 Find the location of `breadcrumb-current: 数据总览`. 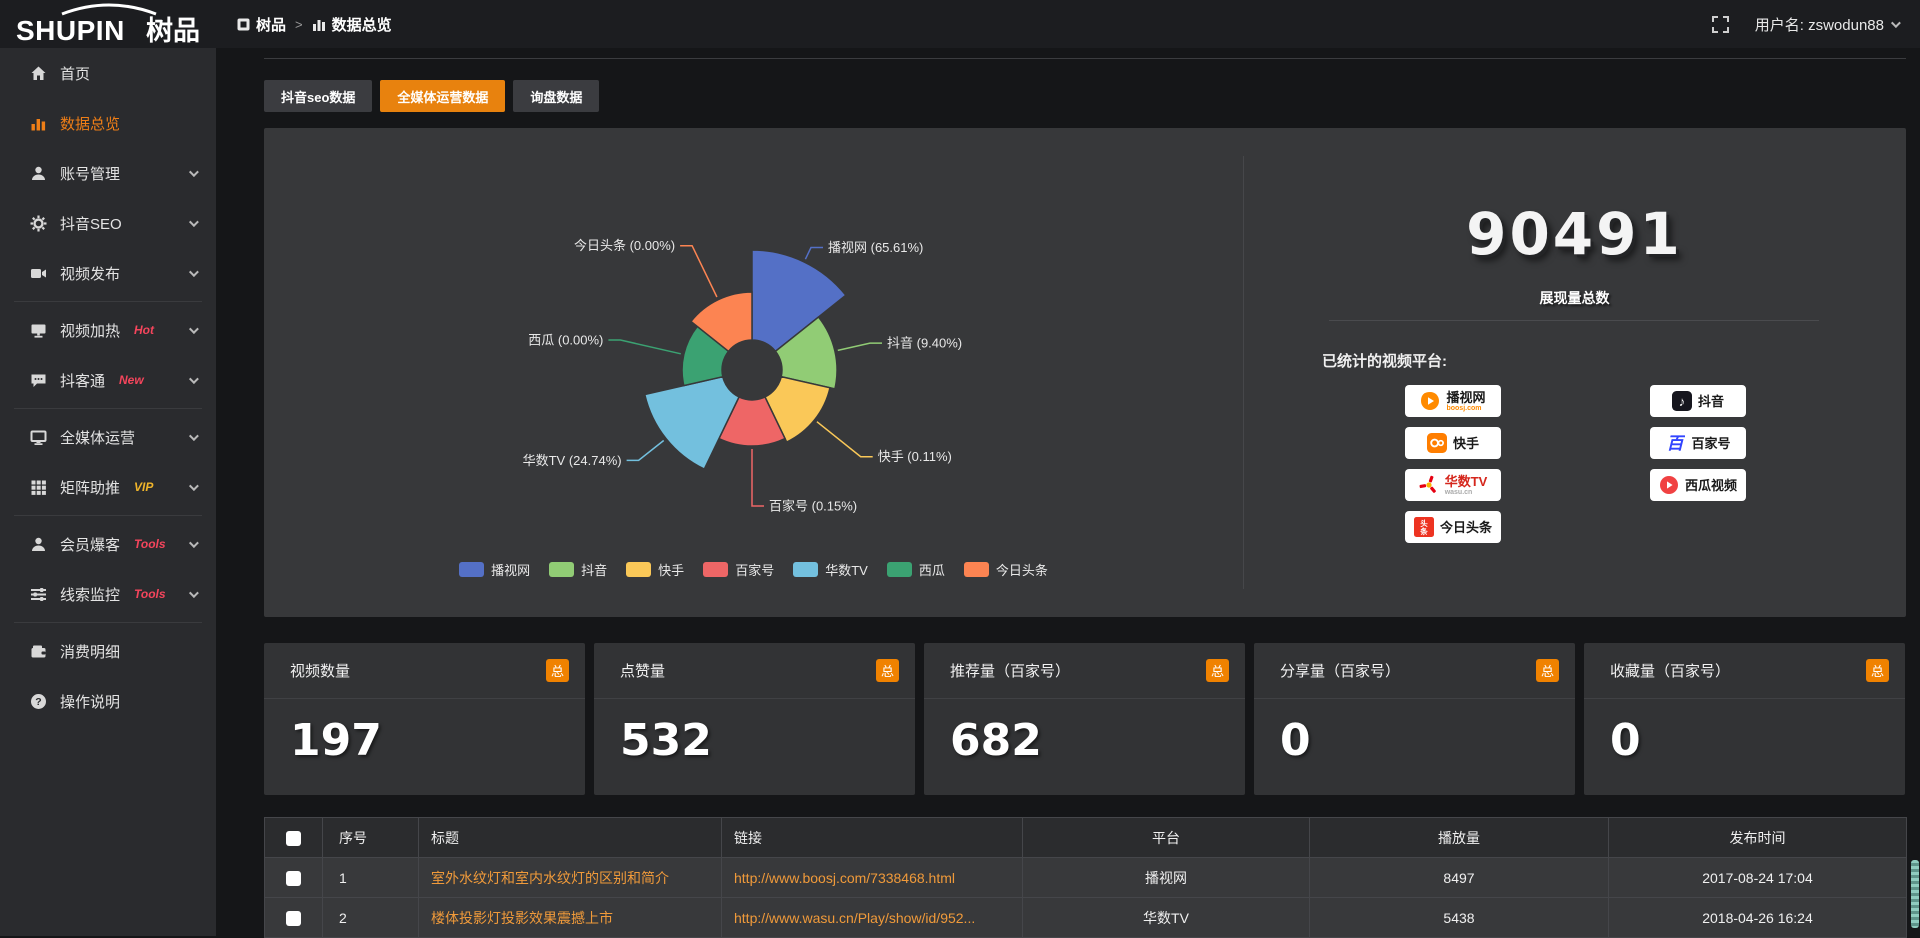

breadcrumb-current: 数据总览 is located at coordinates (352, 24).